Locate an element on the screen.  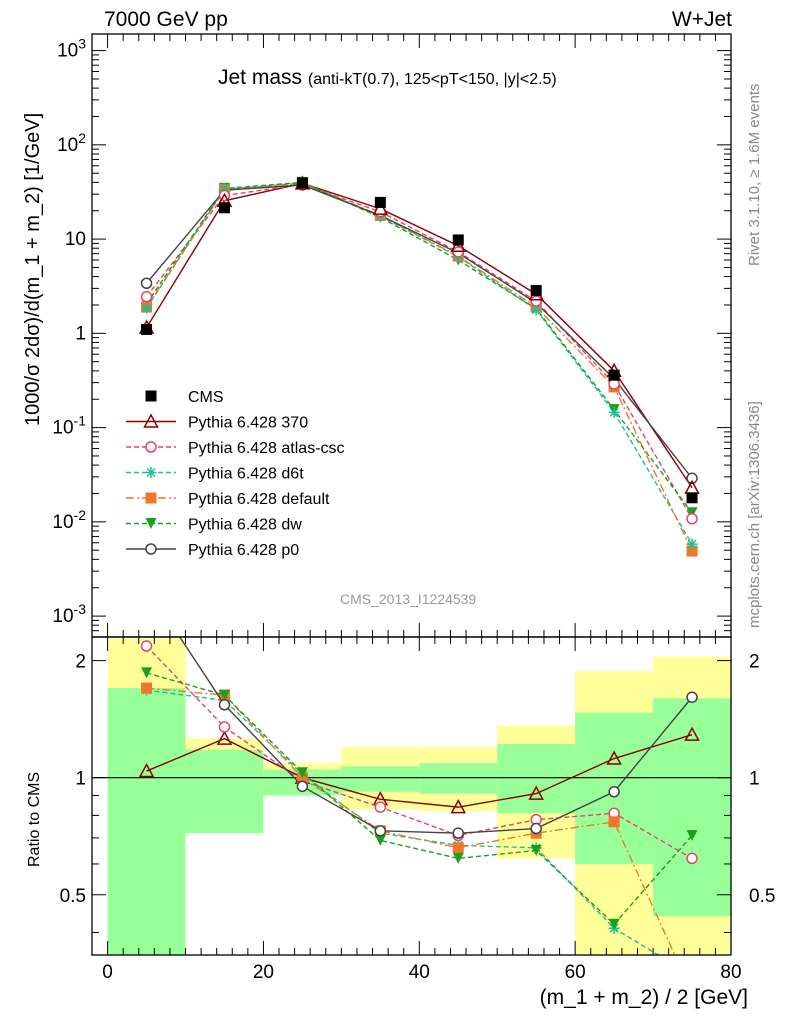
y-tick-label: 10 is located at coordinates (75, 239).